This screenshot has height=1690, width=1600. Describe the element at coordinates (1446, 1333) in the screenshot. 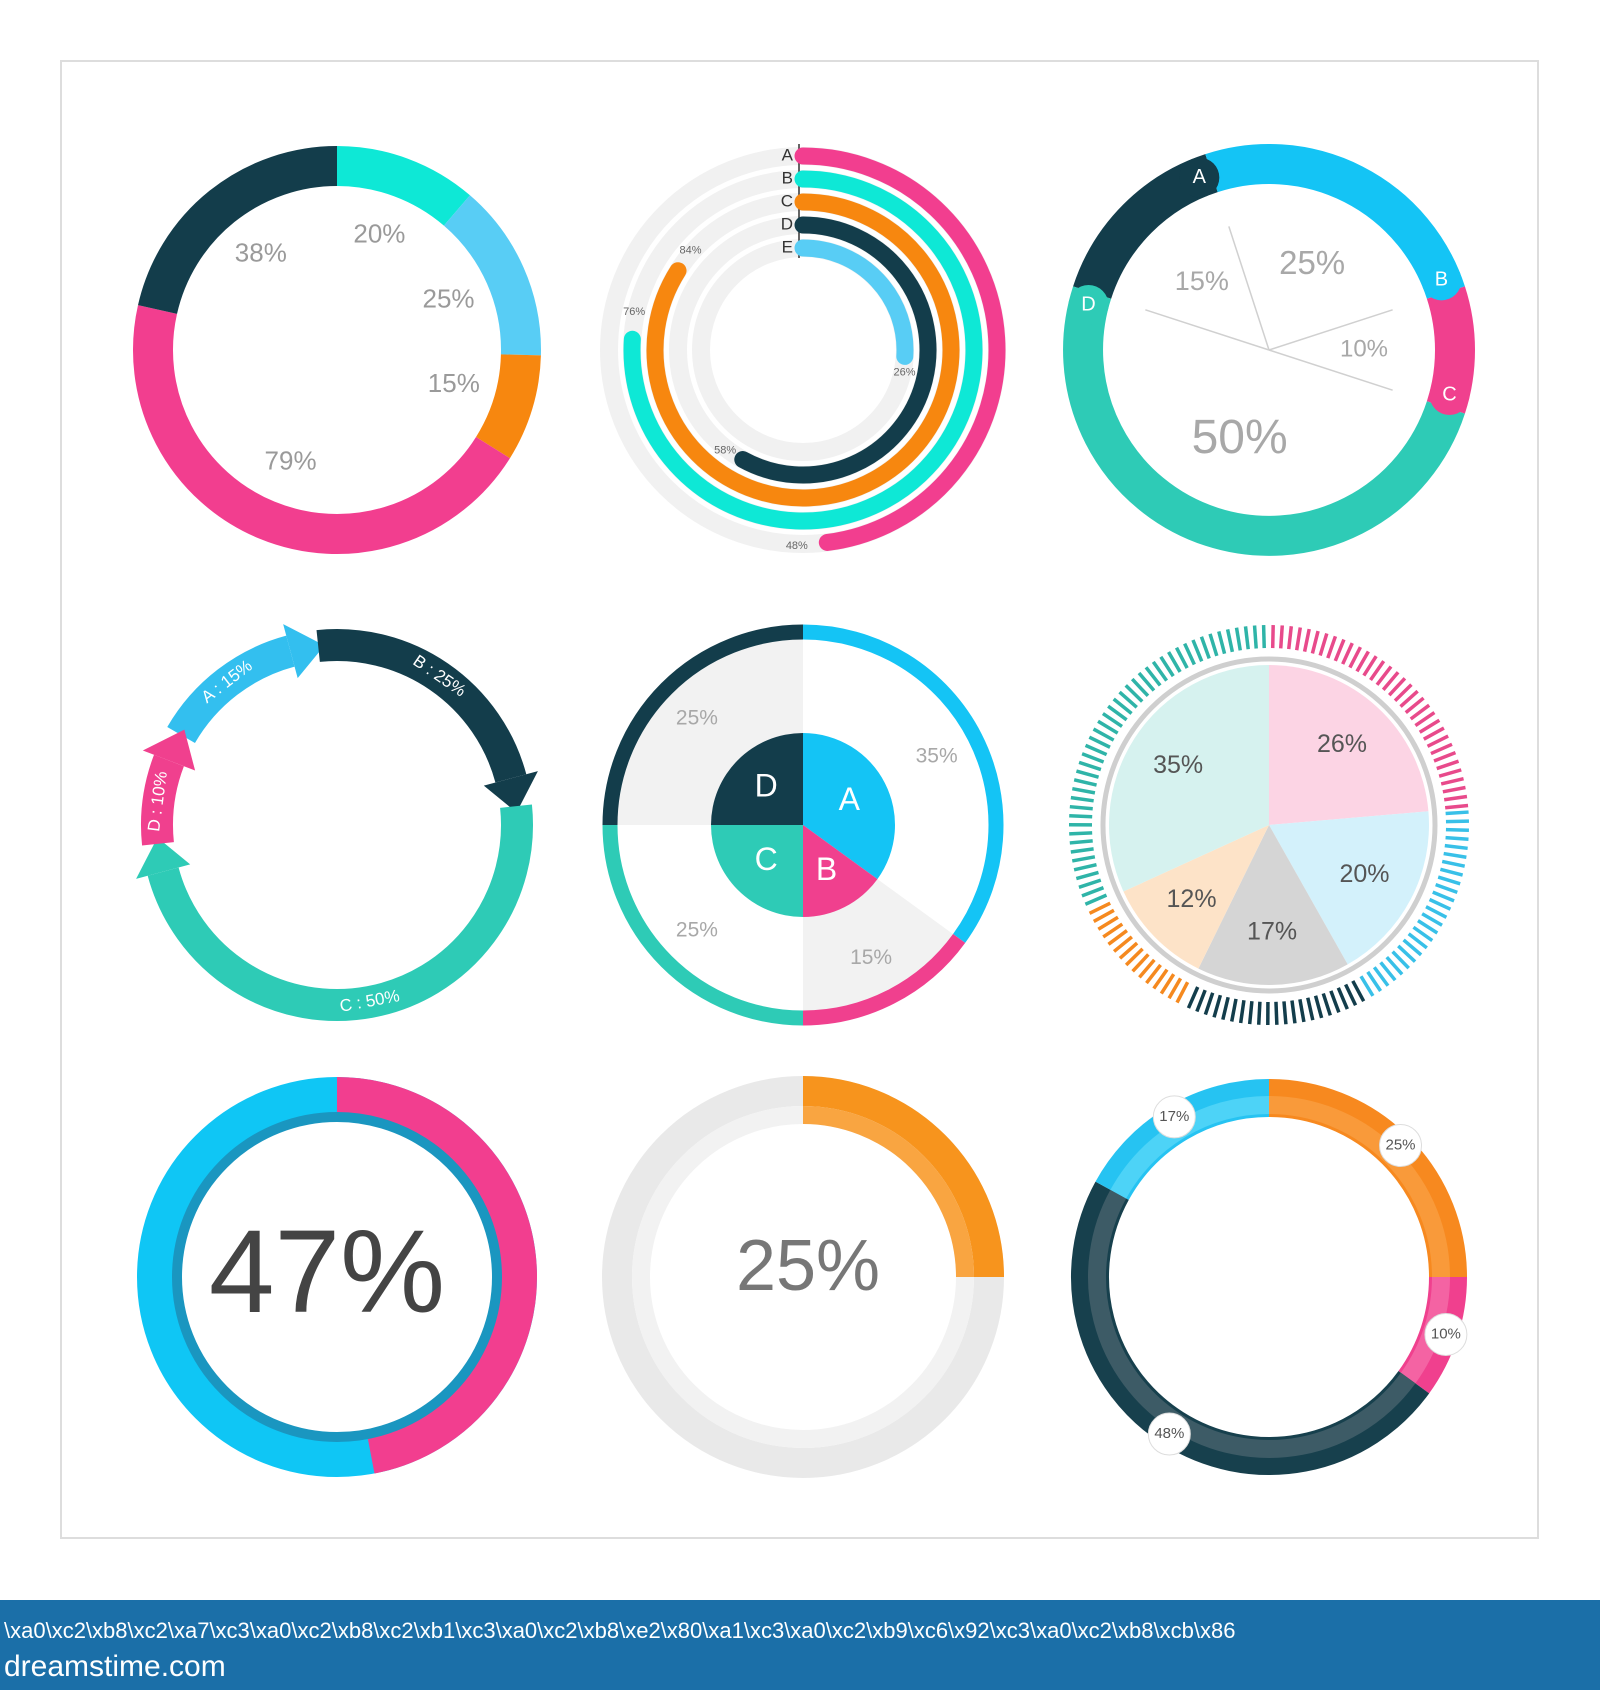

I see `segment-label: 10%` at that location.